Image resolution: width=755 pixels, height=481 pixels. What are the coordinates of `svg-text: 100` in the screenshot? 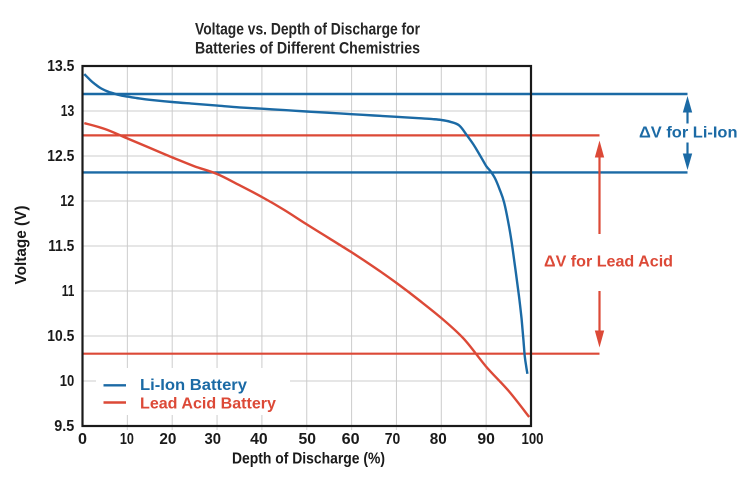 It's located at (533, 439).